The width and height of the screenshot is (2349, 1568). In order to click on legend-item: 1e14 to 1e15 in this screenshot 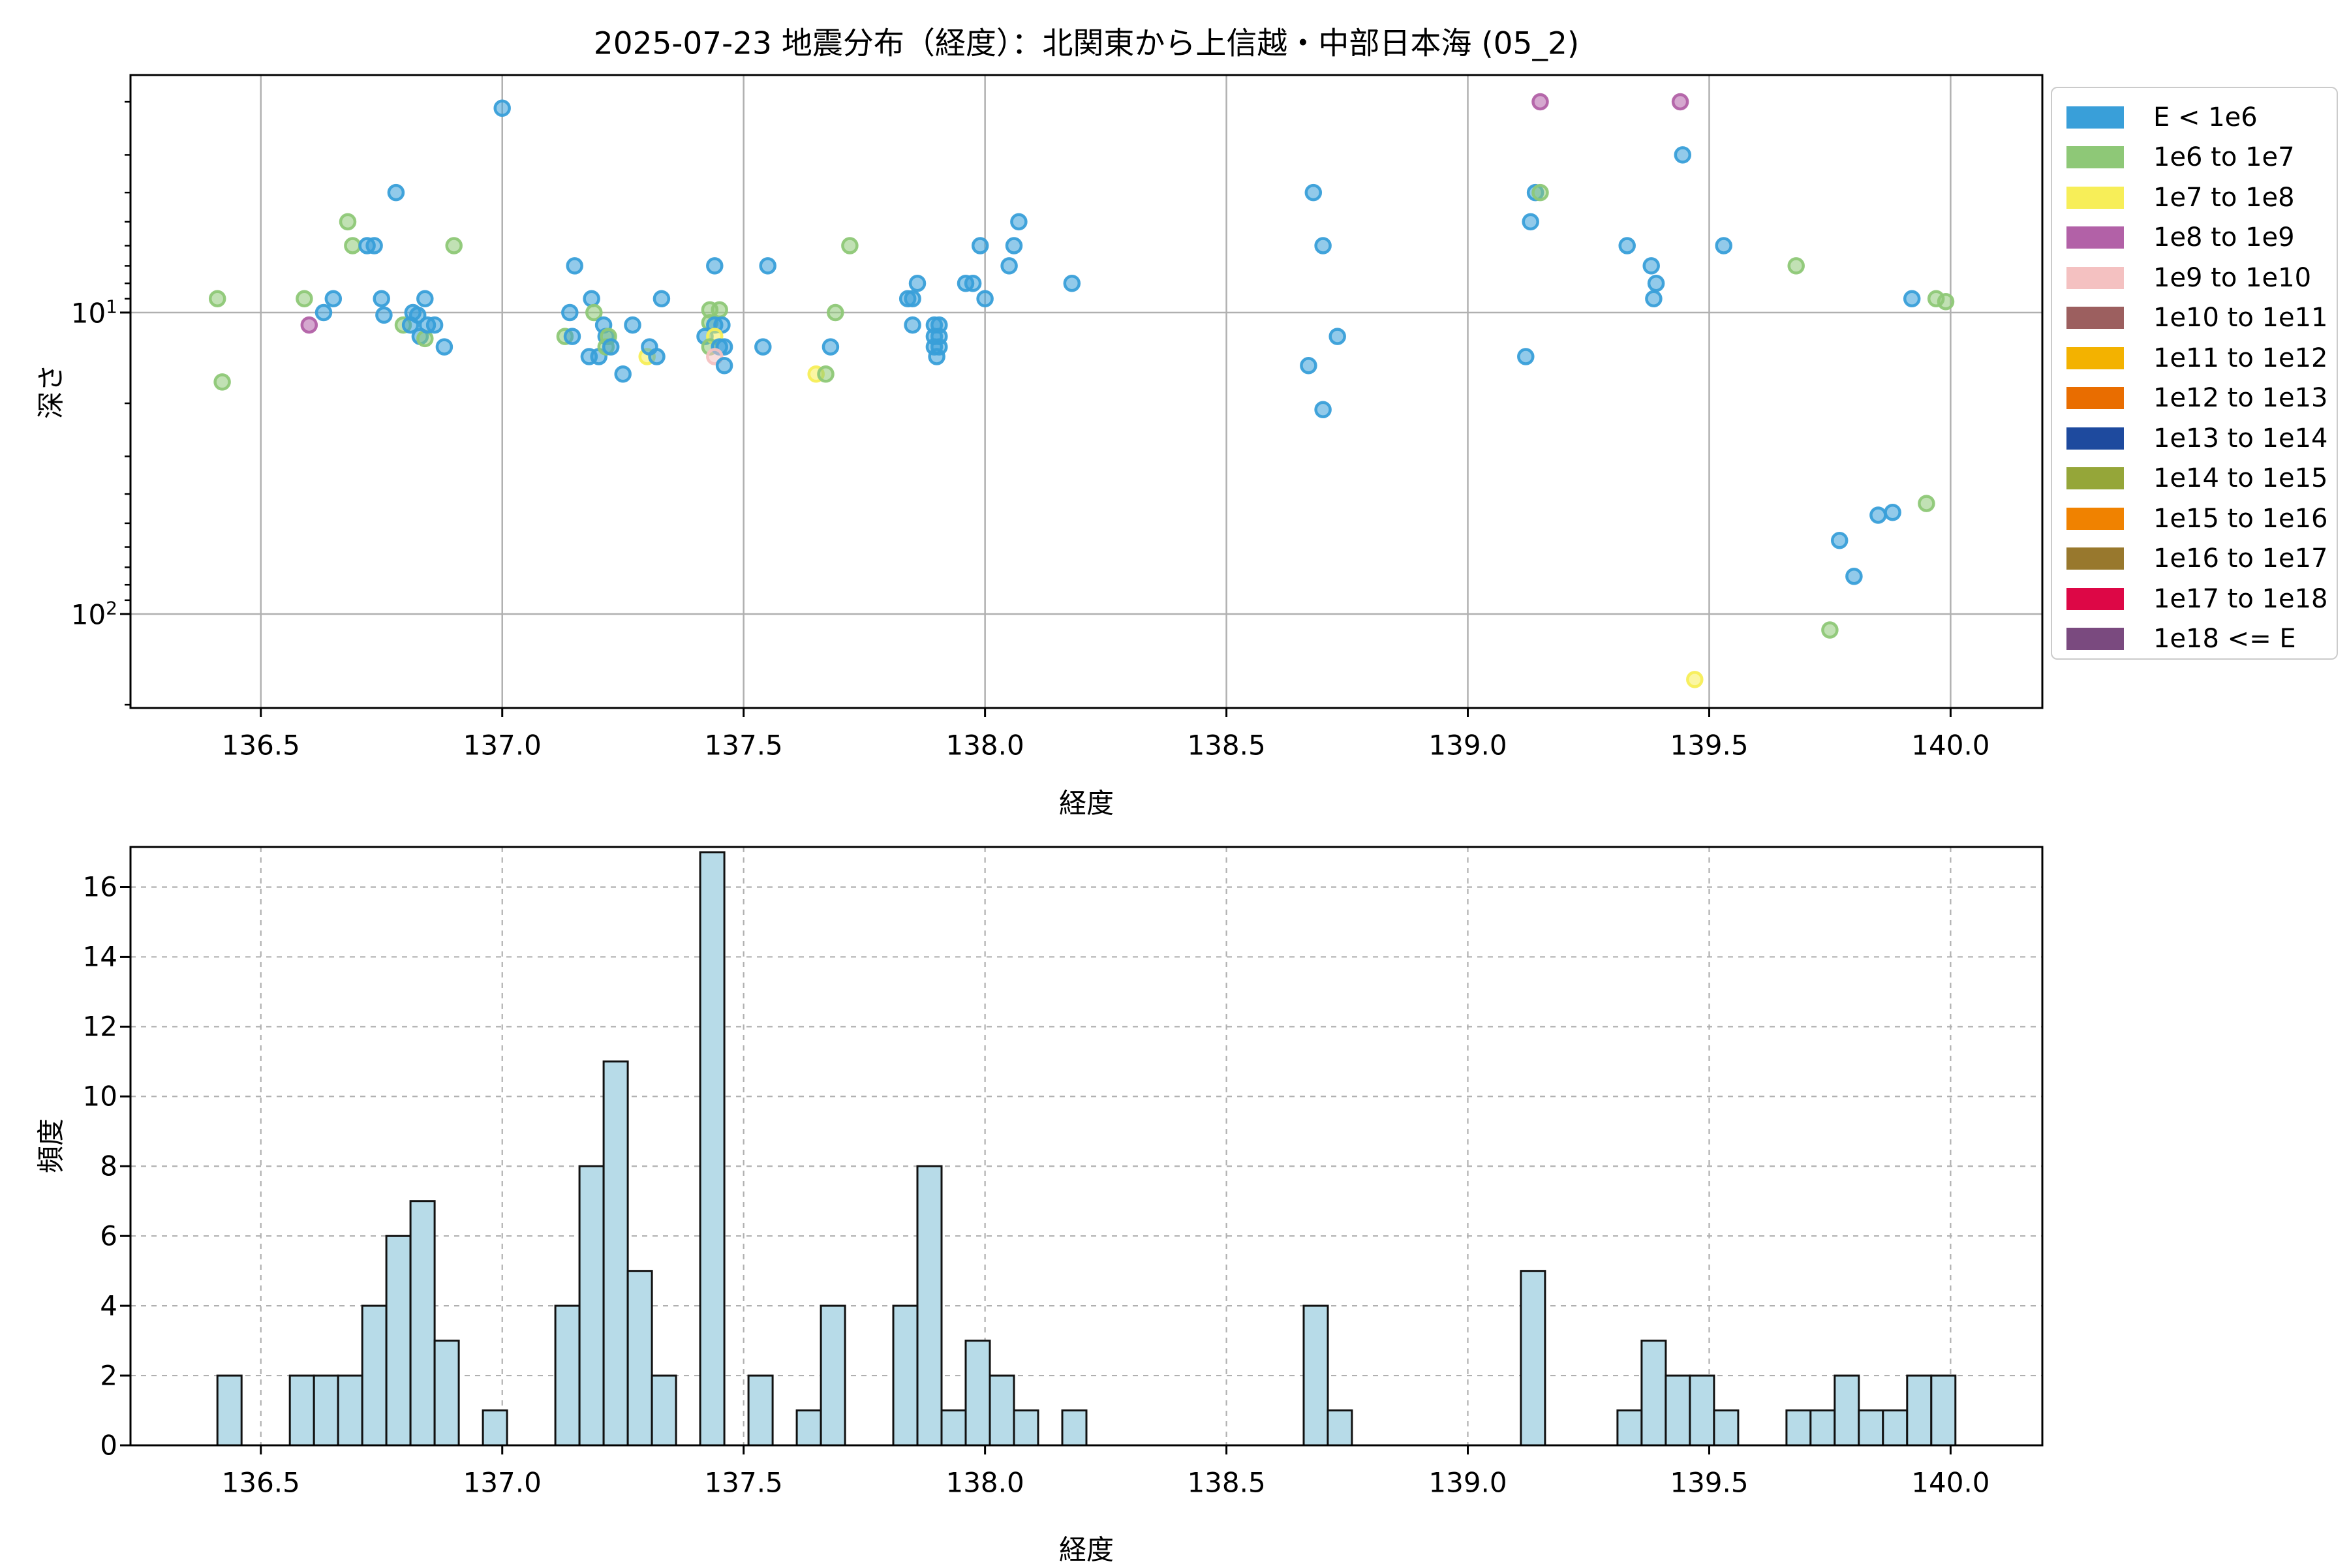, I will do `click(2194, 479)`.